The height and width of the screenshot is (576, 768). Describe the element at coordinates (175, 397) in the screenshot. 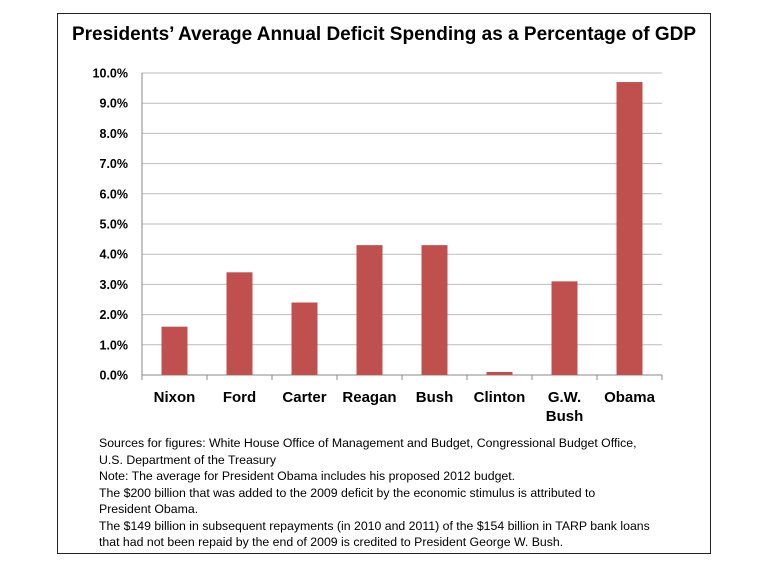

I see `x-tick-label: Nixon` at that location.